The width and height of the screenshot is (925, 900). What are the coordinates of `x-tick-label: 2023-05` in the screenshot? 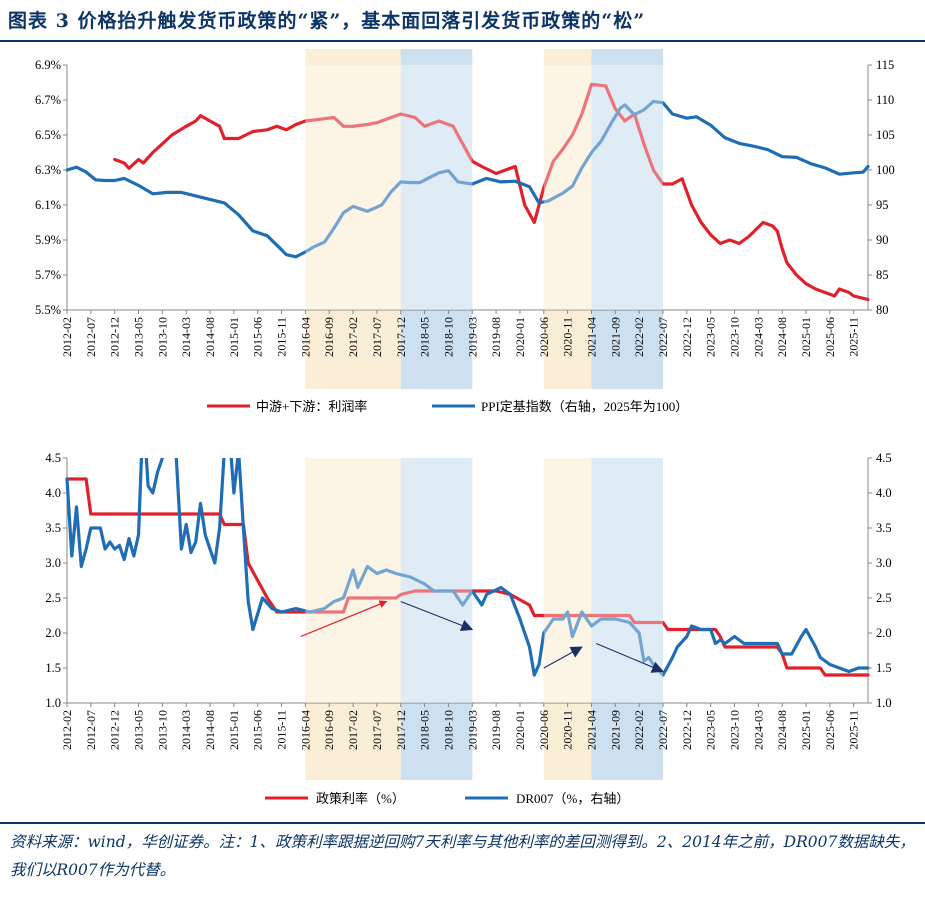 It's located at (711, 337).